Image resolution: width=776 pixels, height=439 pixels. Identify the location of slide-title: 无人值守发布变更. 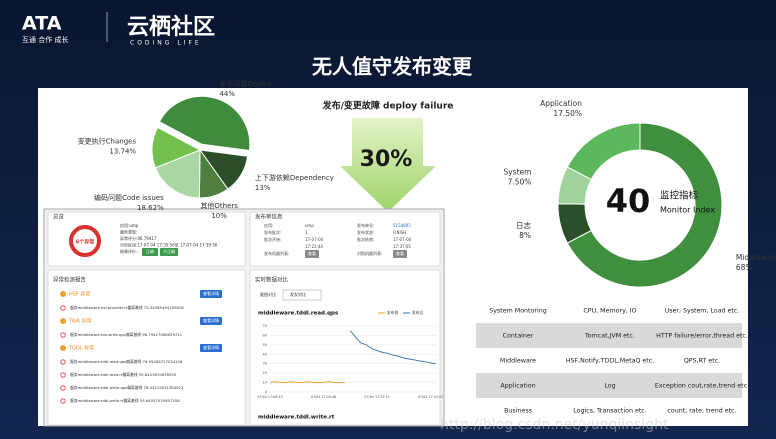
(392, 67).